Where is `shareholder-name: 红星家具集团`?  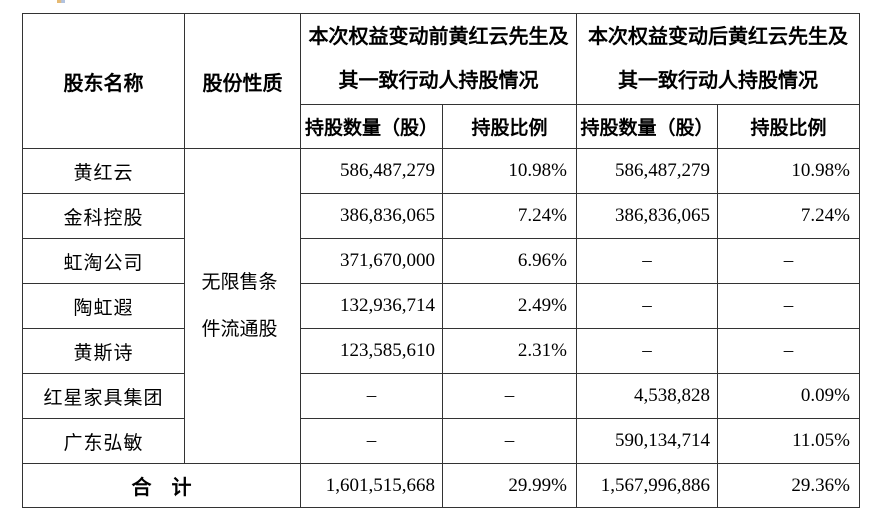 shareholder-name: 红星家具集团 is located at coordinates (103, 396).